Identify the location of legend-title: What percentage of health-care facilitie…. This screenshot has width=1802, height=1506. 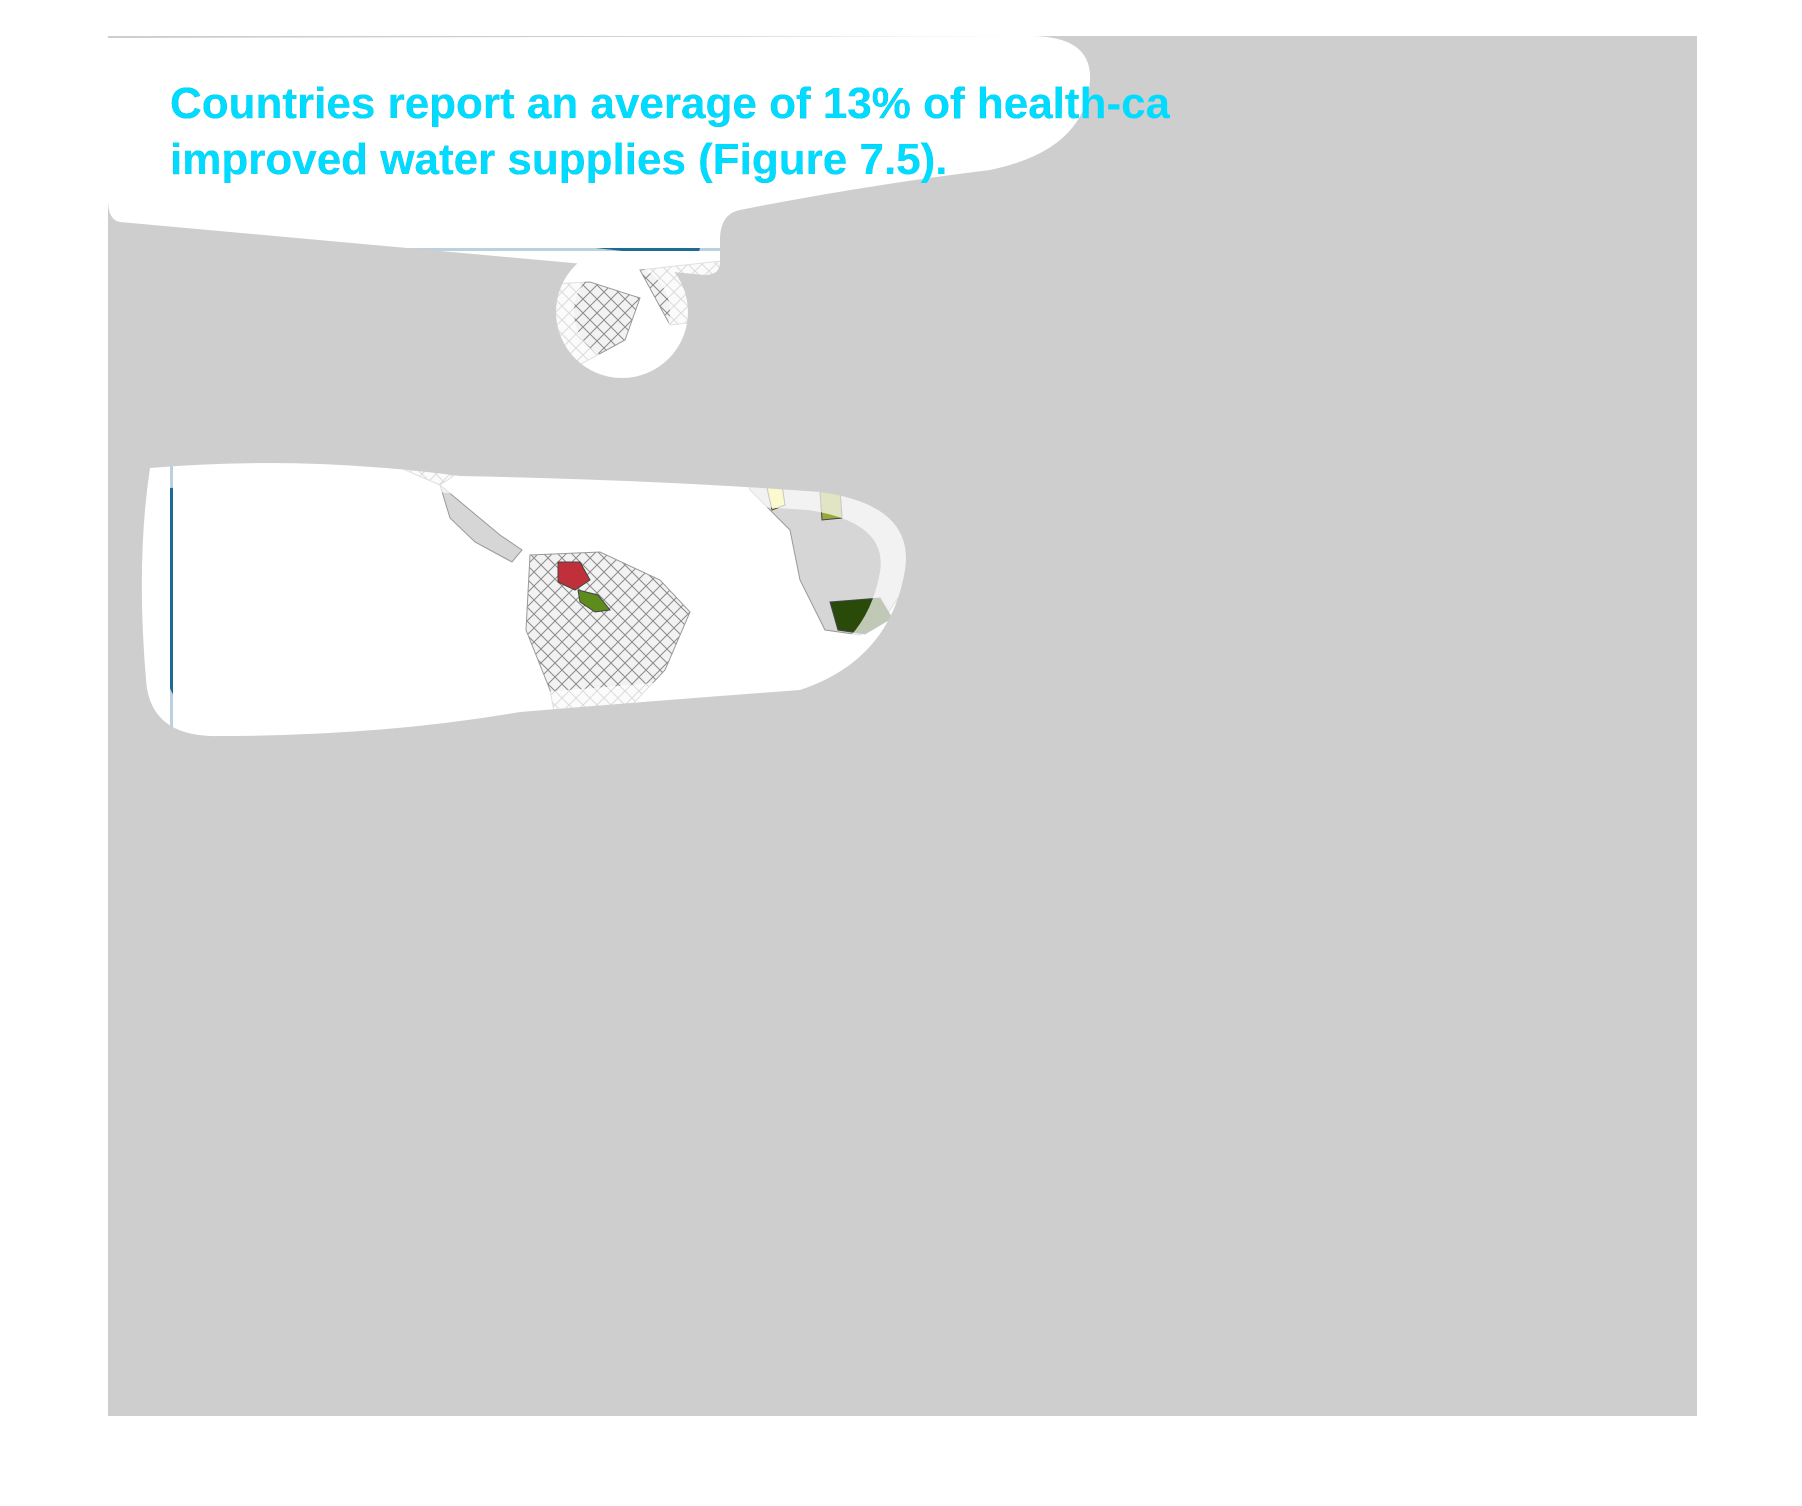
(707, 863).